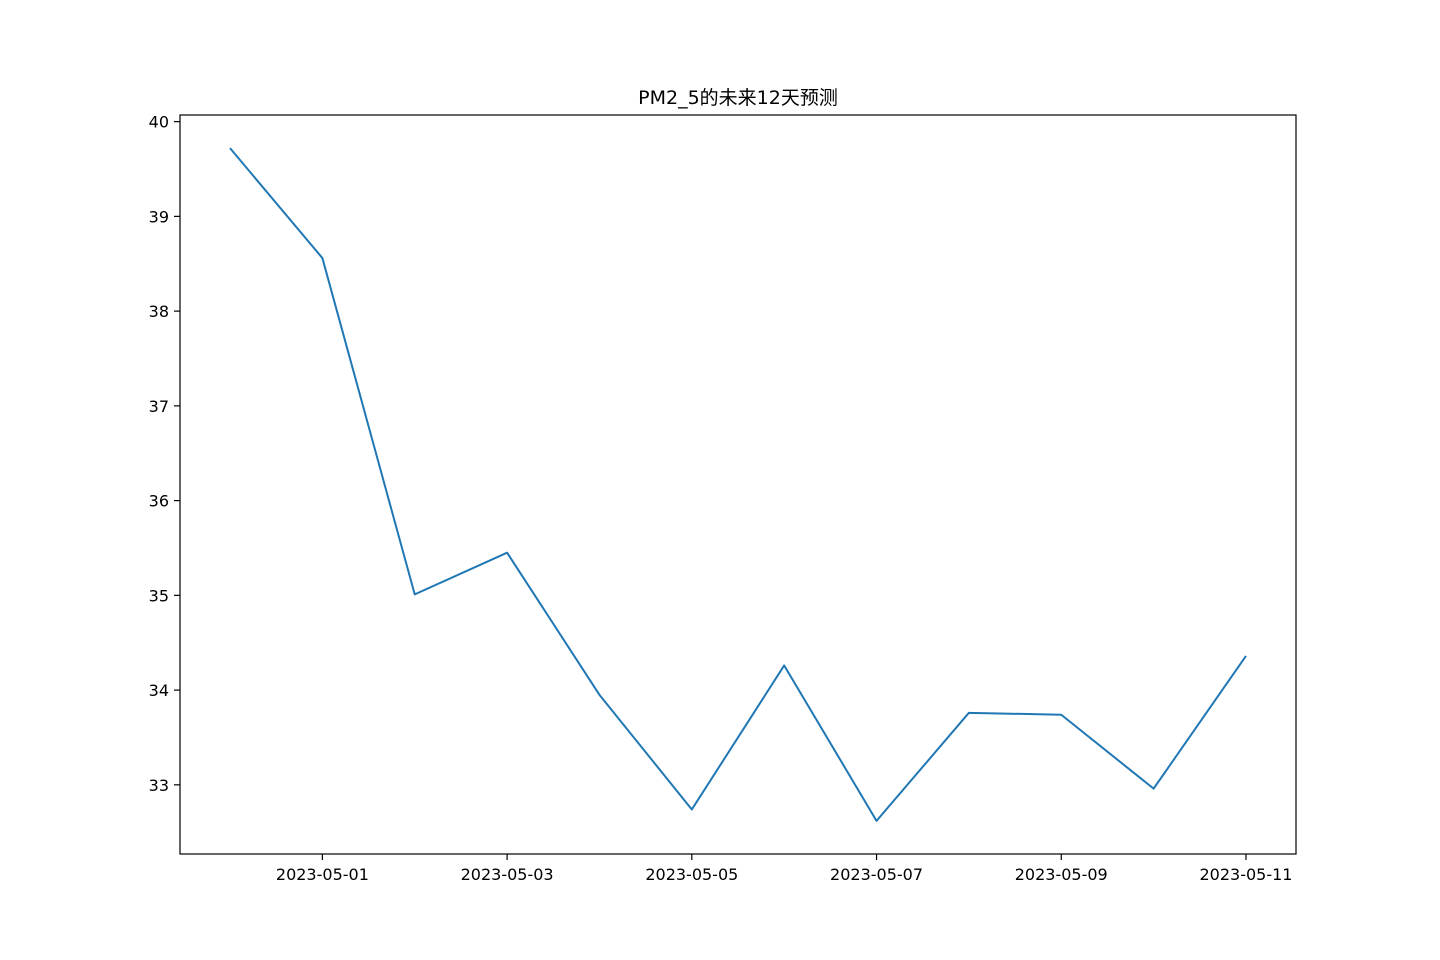  What do you see at coordinates (322, 874) in the screenshot?
I see `x-tick-label: 2023-05-01` at bounding box center [322, 874].